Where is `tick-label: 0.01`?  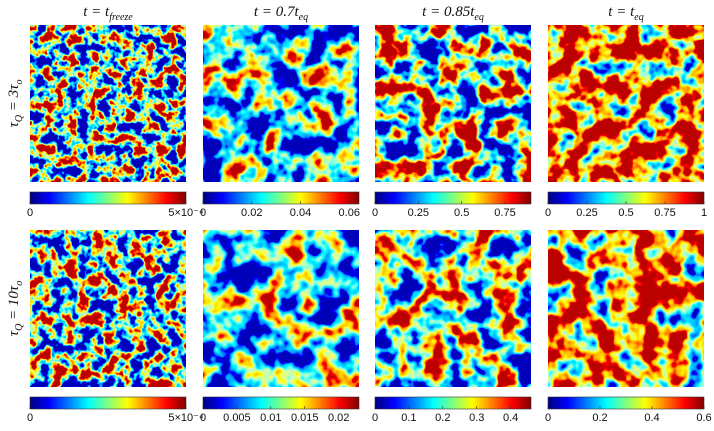 tick-label: 0.01 is located at coordinates (270, 418).